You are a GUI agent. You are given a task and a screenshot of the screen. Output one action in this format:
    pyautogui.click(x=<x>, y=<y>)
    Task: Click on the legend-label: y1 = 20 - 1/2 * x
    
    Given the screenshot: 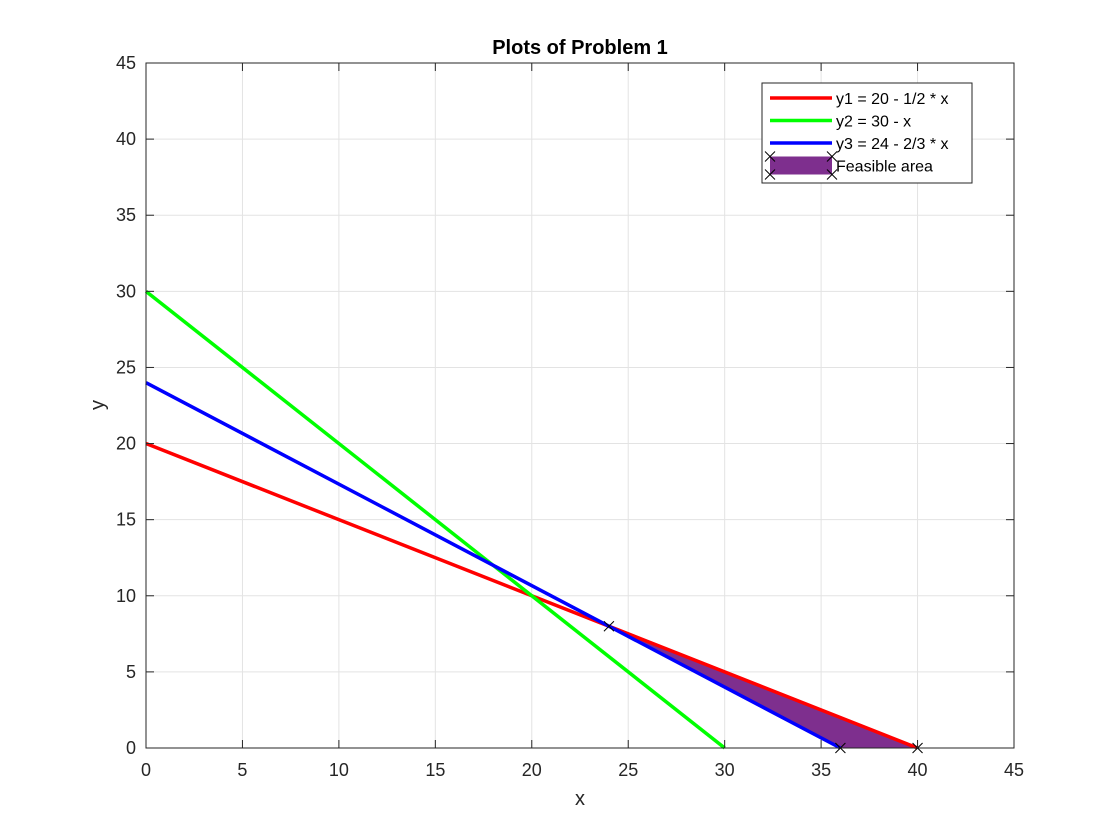 What is the action you would take?
    pyautogui.click(x=892, y=99)
    